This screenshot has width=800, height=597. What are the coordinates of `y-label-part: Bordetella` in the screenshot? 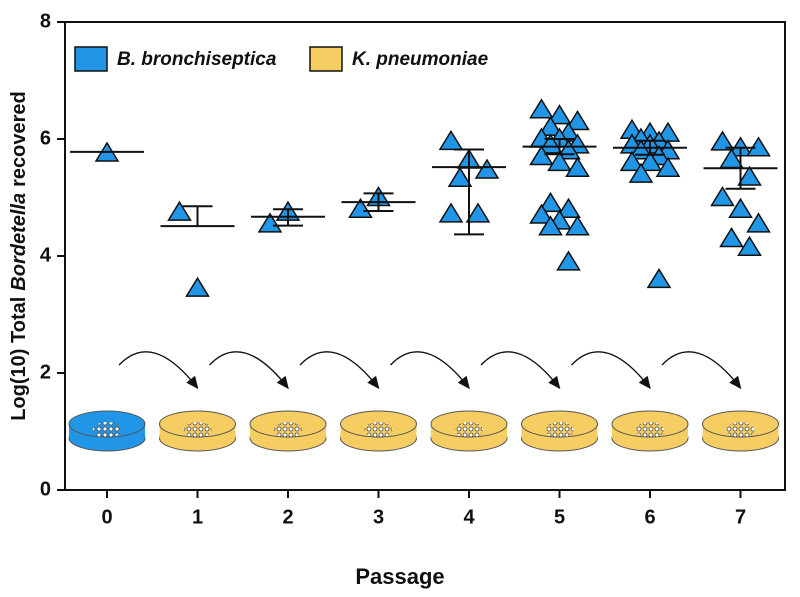 It's located at (19, 242).